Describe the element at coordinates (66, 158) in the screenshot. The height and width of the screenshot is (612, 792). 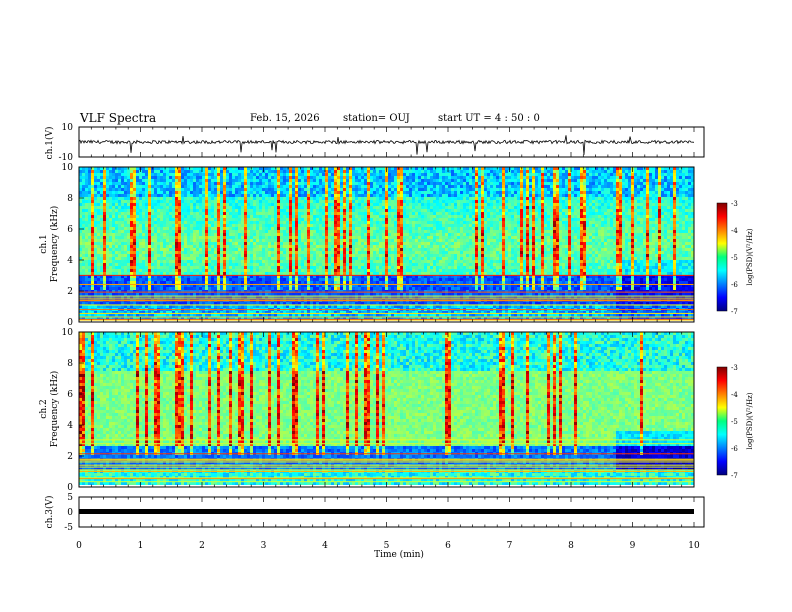
I see `y-tick-label: -10` at that location.